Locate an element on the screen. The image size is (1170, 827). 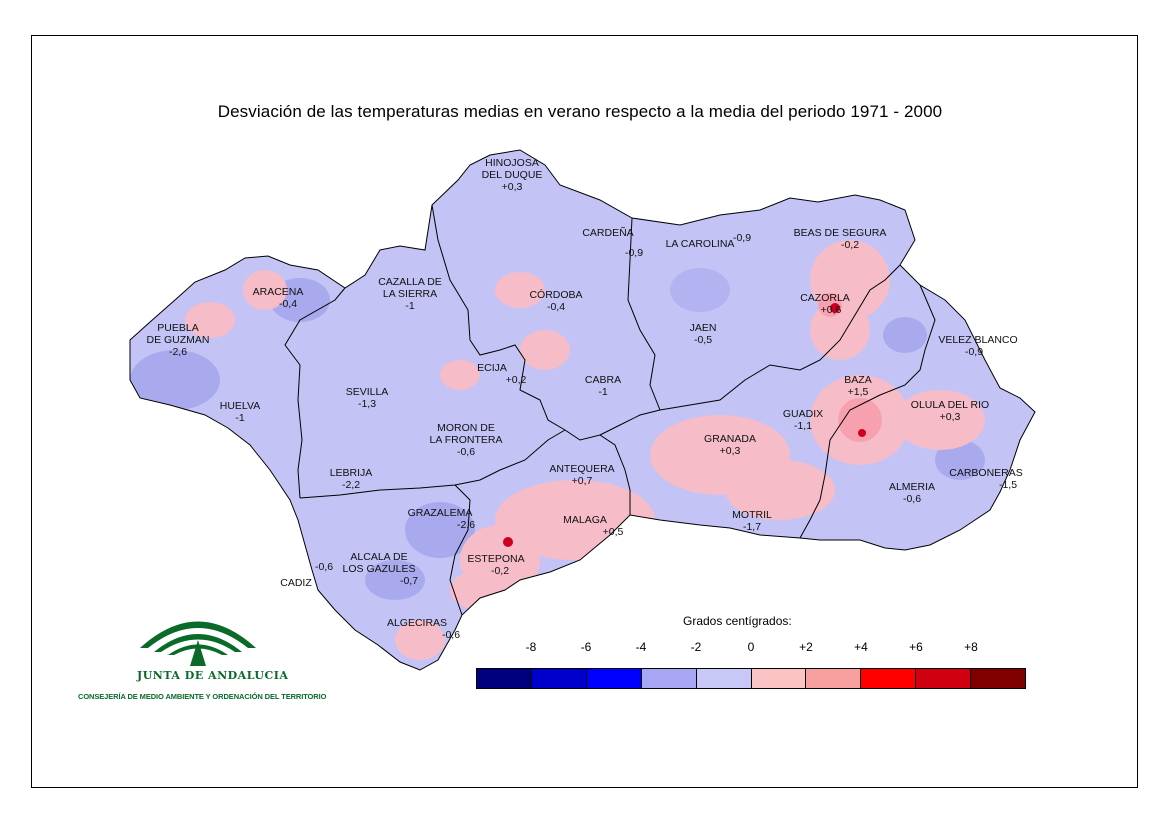
place-value-carboneras: -1,5 is located at coordinates (1008, 485).